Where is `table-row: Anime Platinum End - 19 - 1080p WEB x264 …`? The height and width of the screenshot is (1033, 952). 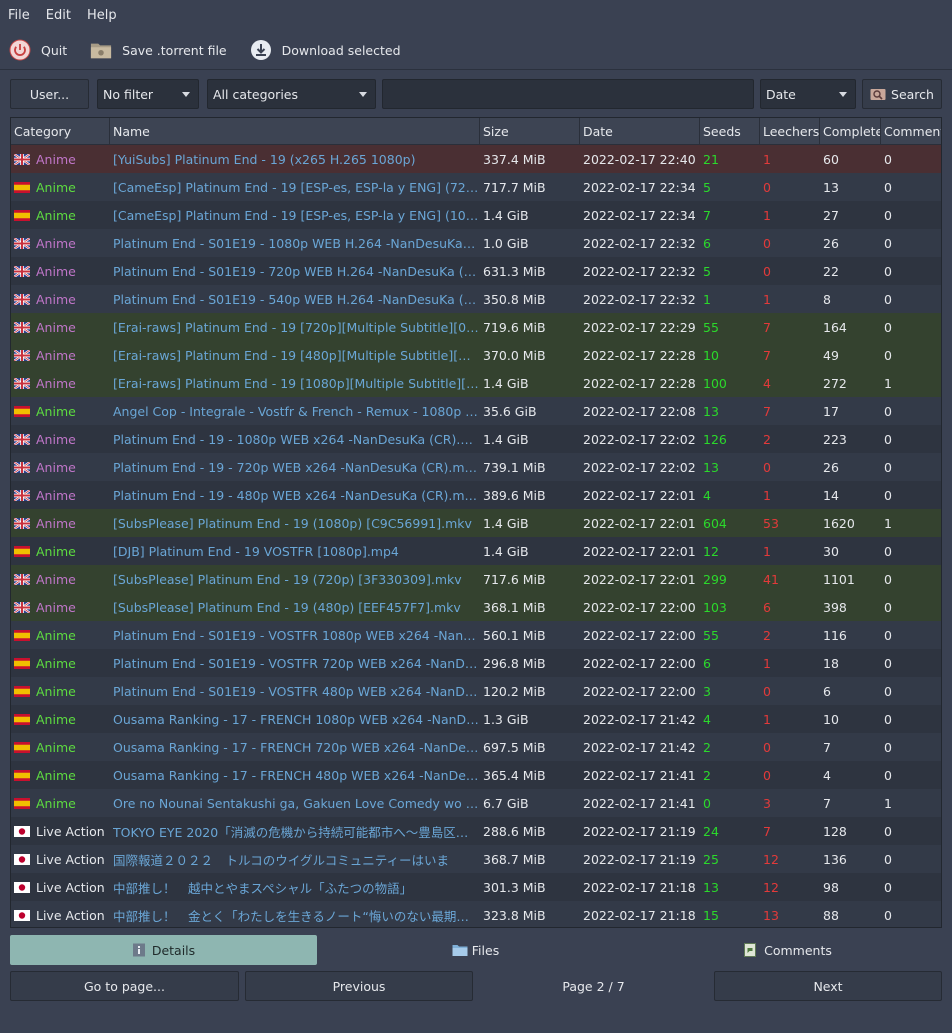 table-row: Anime Platinum End - 19 - 1080p WEB x264 … is located at coordinates (476, 439).